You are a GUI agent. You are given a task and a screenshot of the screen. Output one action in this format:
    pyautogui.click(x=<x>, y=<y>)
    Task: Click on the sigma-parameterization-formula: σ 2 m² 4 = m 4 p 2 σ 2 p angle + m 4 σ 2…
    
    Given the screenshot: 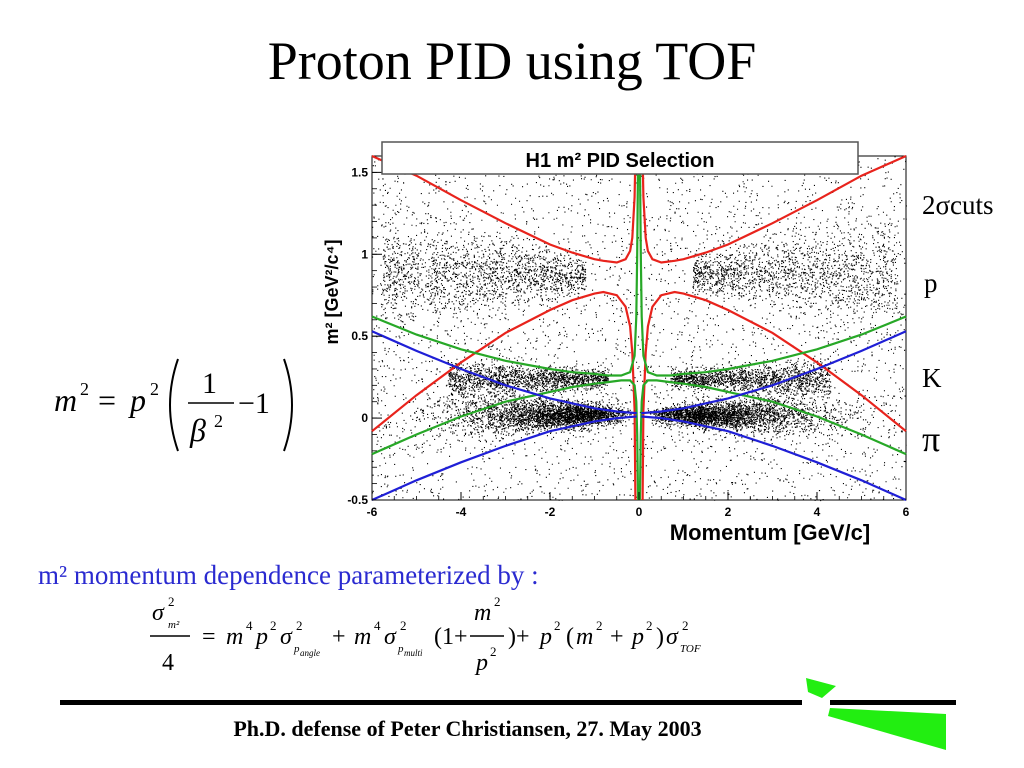 What is the action you would take?
    pyautogui.click(x=425, y=635)
    